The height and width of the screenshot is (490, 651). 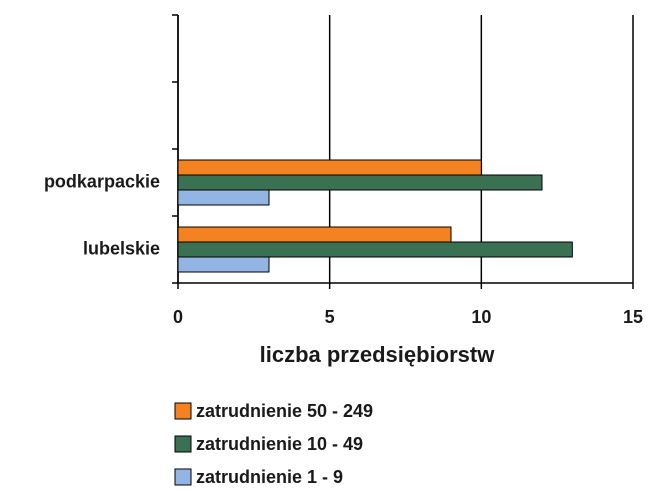 I want to click on x-tick-label: 10, so click(x=481, y=317).